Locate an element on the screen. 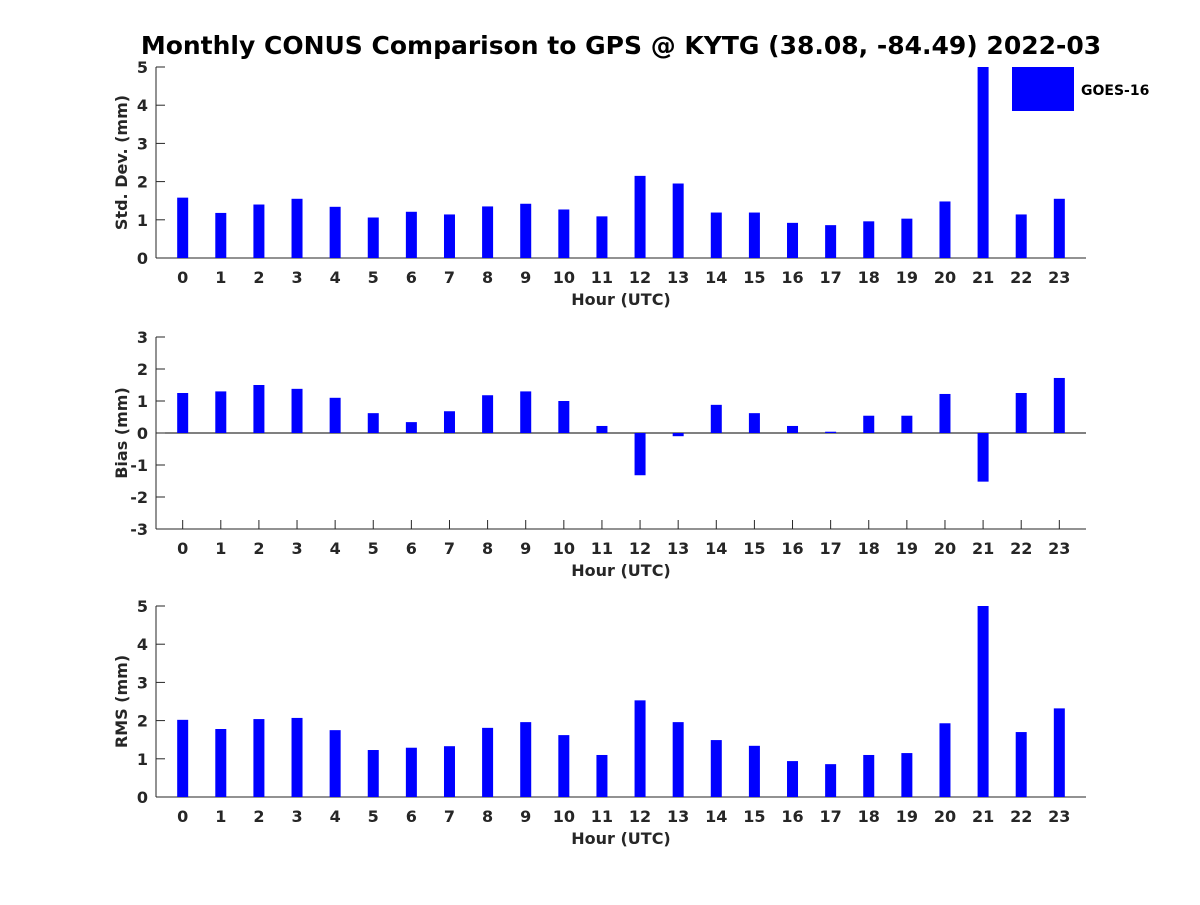 This screenshot has height=905, width=1200. y-tick-label: 5 is located at coordinates (142, 67).